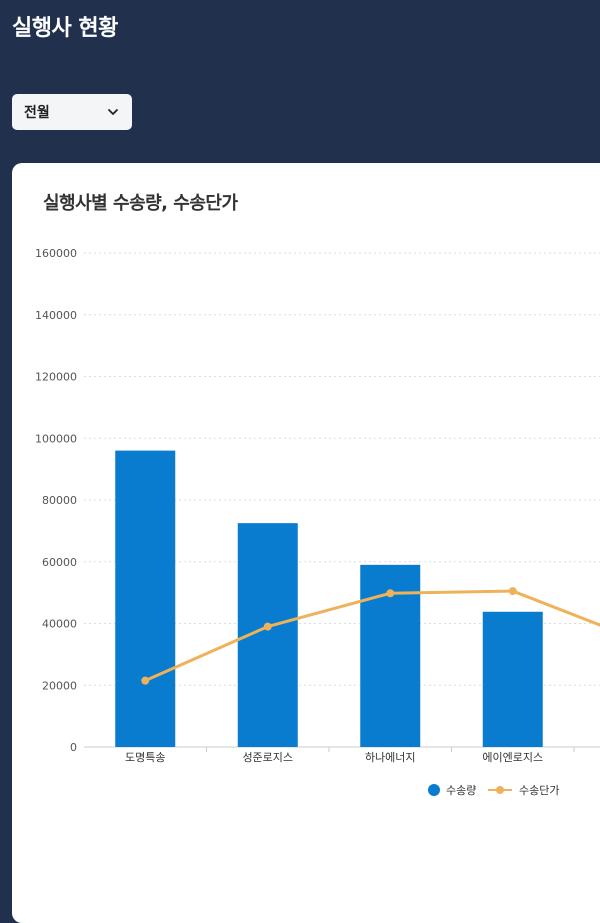  I want to click on legend-label: 수송량, so click(461, 790).